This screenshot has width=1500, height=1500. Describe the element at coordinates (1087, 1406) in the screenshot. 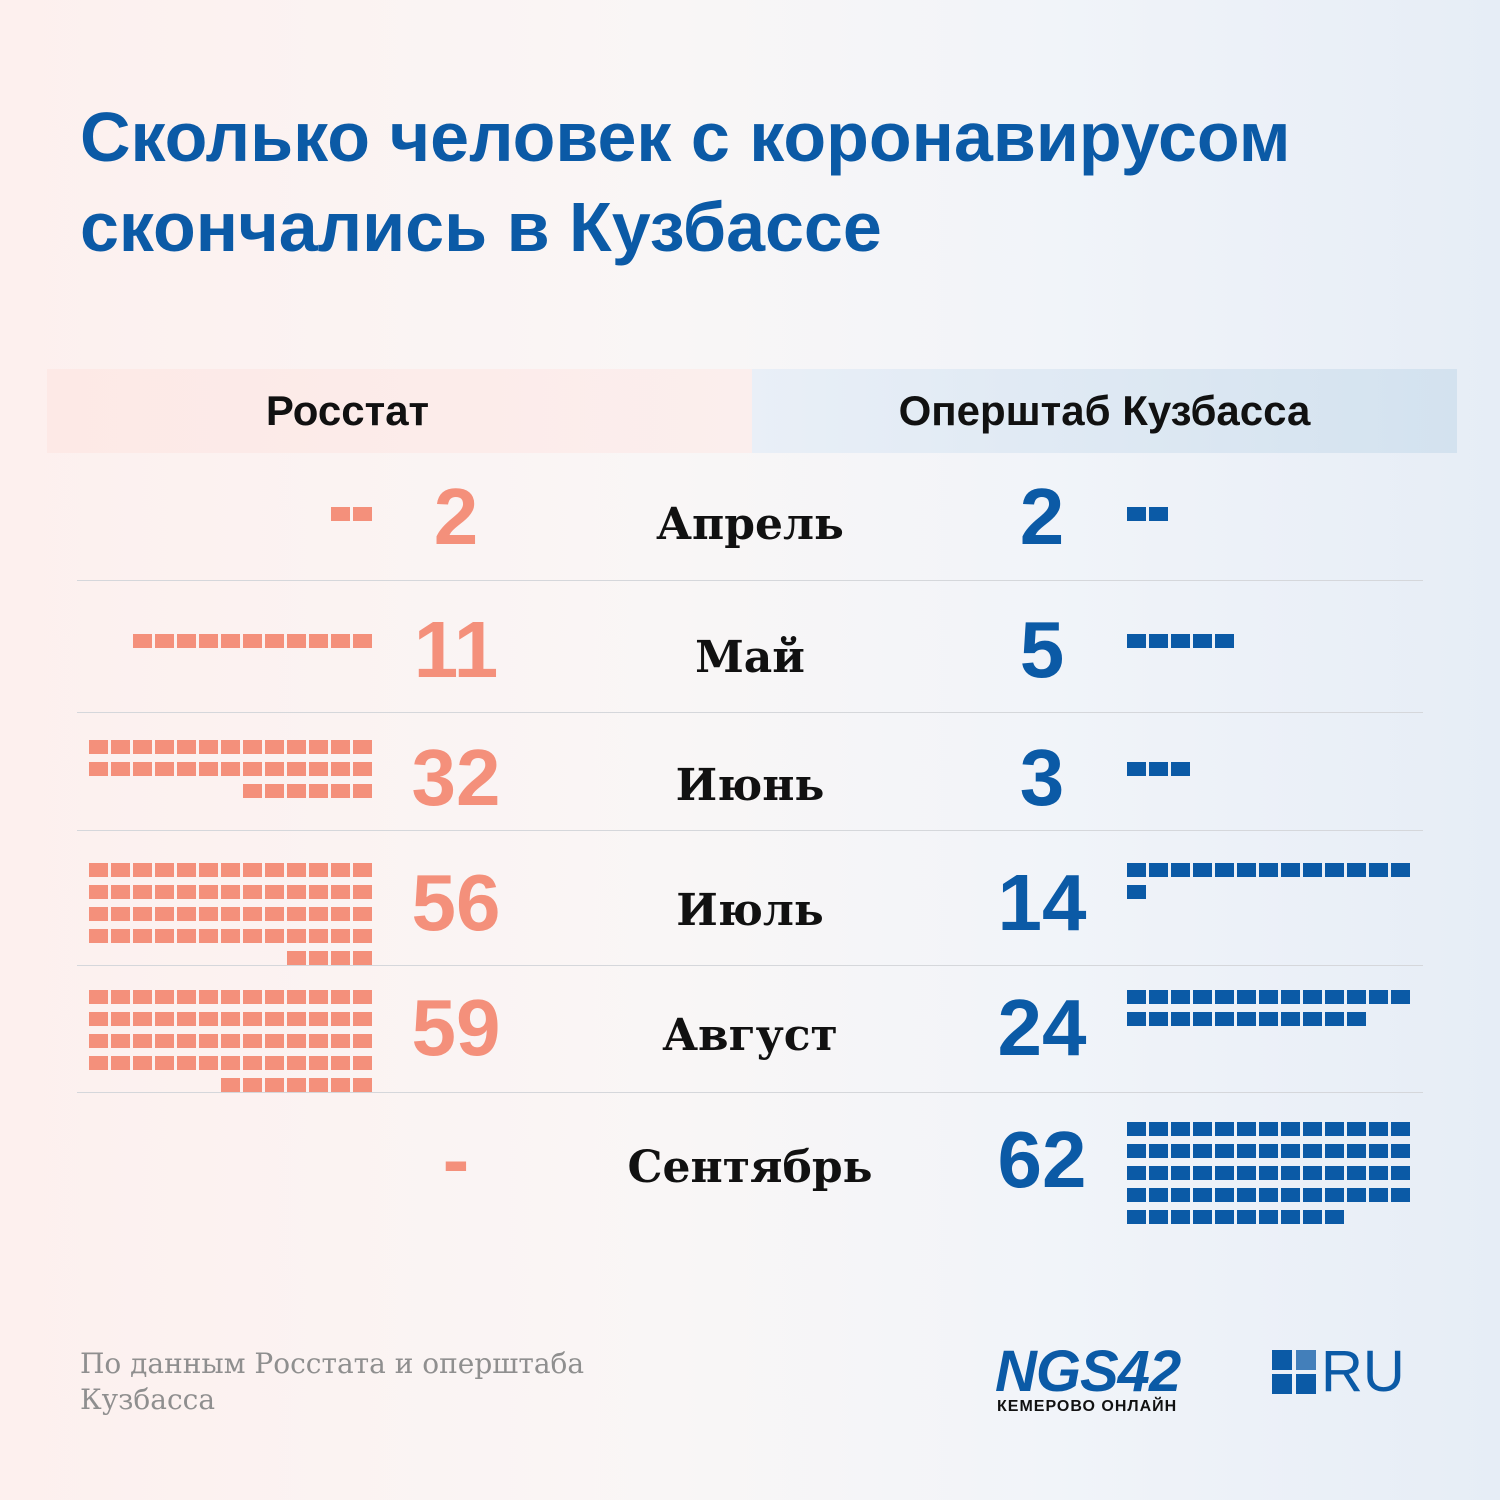

I see `logo-tagline: КЕМЕРОВО ОНЛАЙН` at that location.